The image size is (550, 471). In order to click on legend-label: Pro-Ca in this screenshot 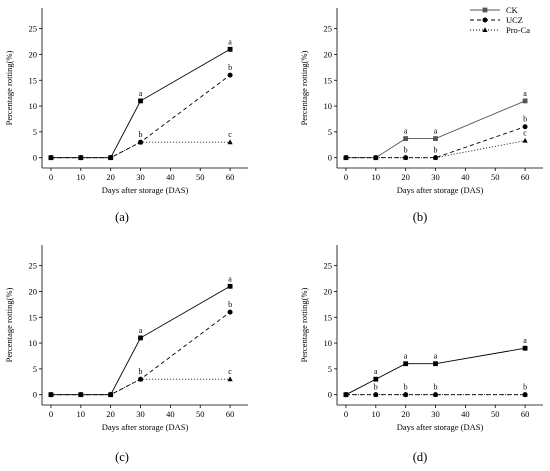, I will do `click(518, 30)`.